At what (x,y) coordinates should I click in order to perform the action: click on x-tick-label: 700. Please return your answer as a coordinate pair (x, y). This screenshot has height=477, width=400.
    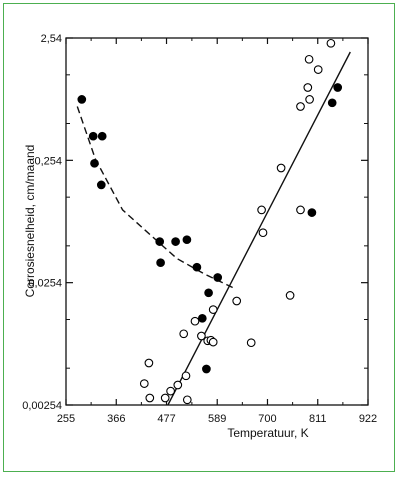
    Looking at the image, I should click on (267, 419).